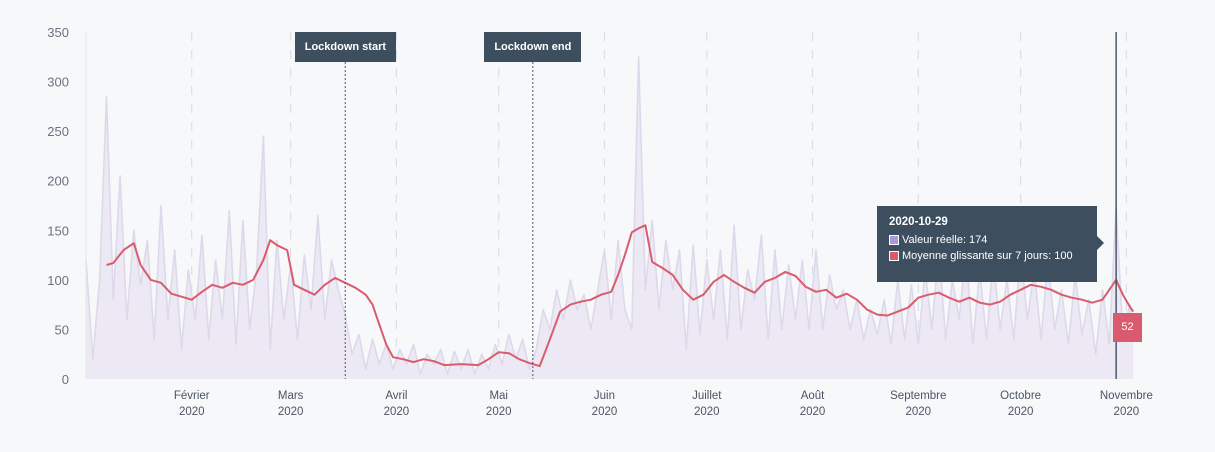  Describe the element at coordinates (533, 47) in the screenshot. I see `annotation-lockdown-end: Lockdown end` at that location.